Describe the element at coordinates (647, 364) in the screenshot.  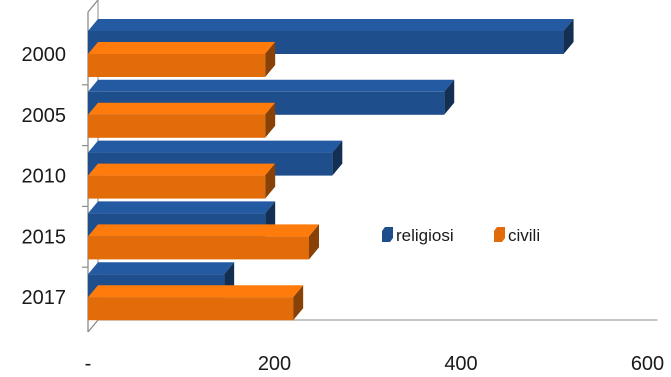
I see `x-tick-label: 600` at that location.